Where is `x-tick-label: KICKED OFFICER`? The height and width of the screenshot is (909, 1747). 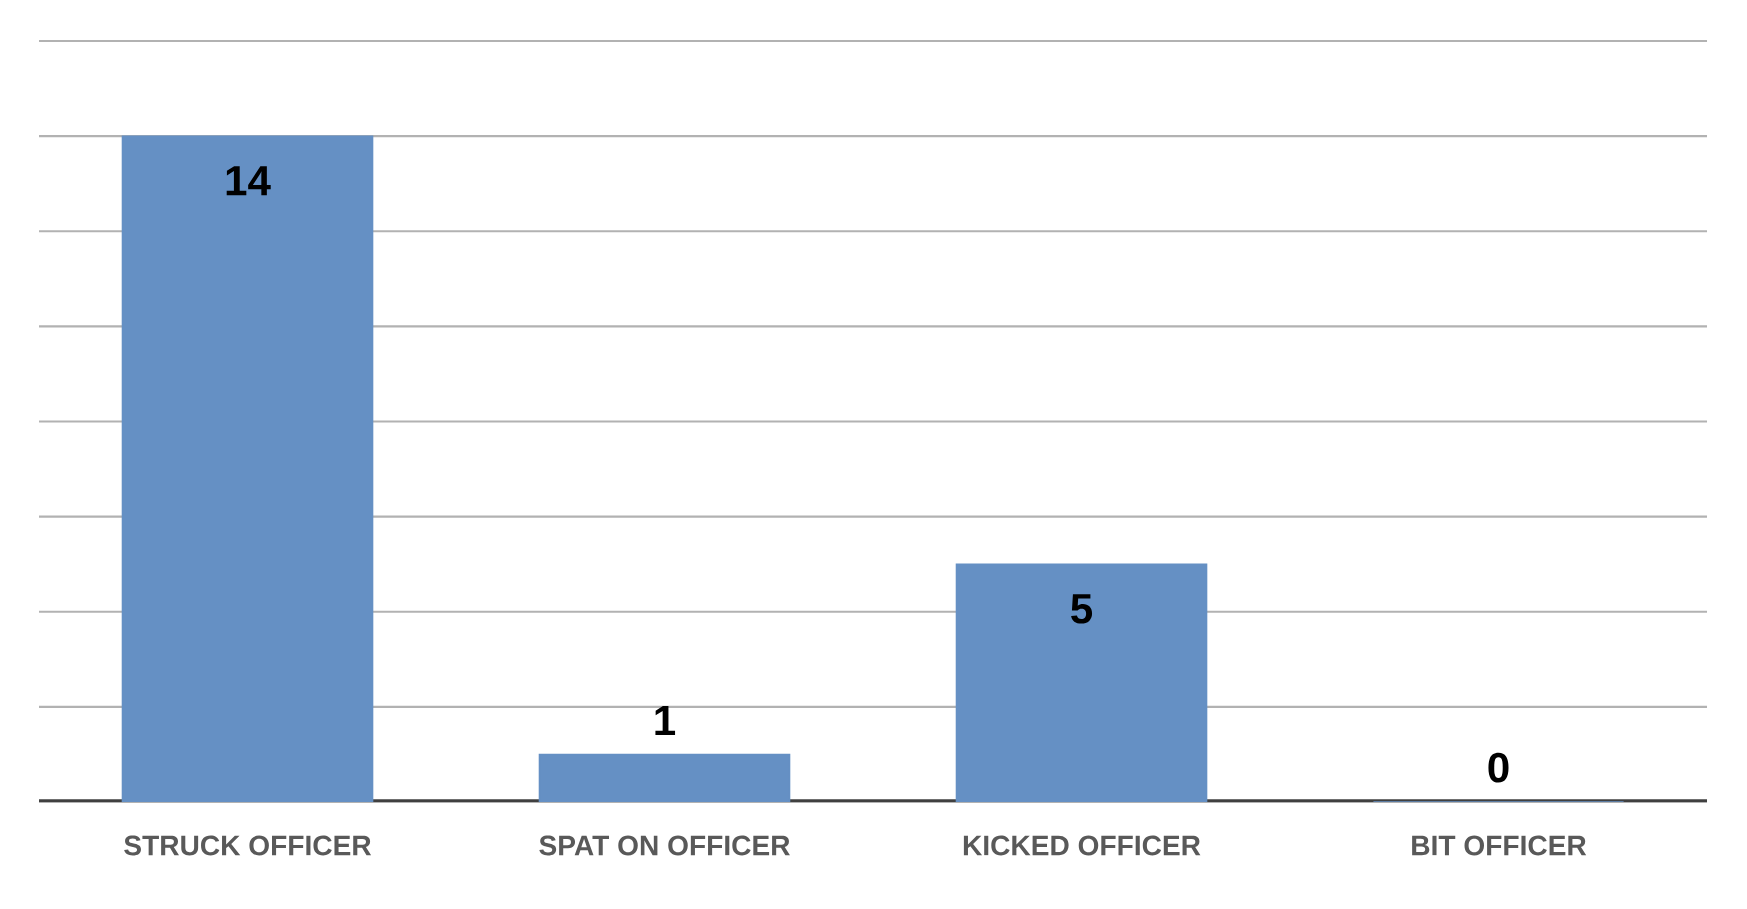 x-tick-label: KICKED OFFICER is located at coordinates (1082, 845).